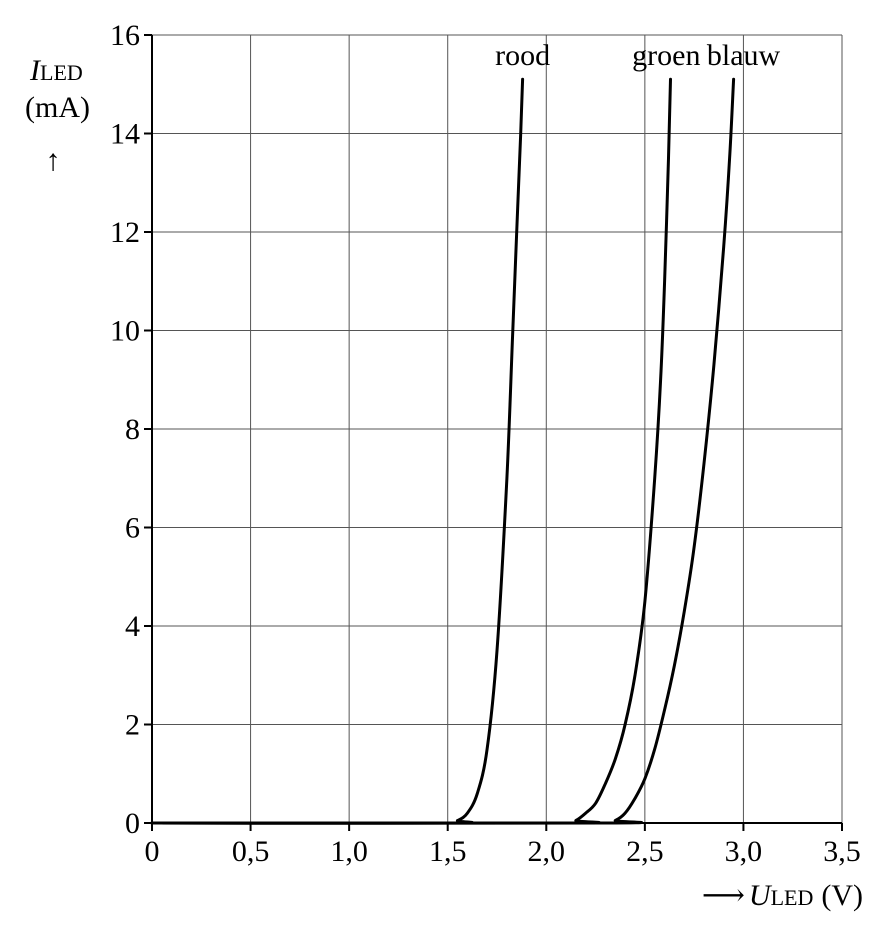 The height and width of the screenshot is (946, 889). I want to click on x-tick-label: 3,0, so click(744, 851).